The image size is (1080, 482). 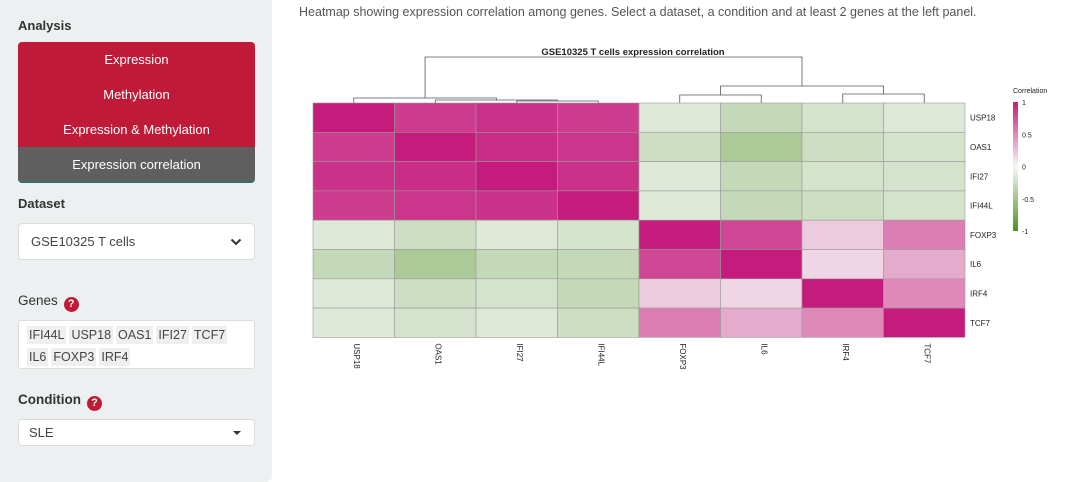 I want to click on nav-expression-methylation: Expression & Methylation, so click(x=136, y=129).